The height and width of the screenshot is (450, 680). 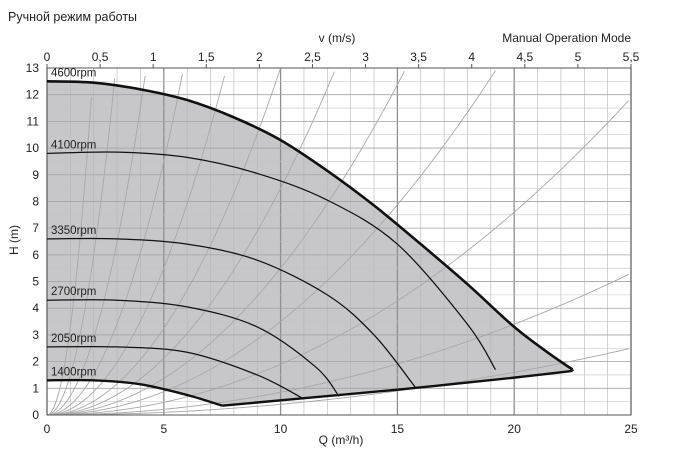 What do you see at coordinates (134, 392) in the screenshot?
I see `min-speed-boundary` at bounding box center [134, 392].